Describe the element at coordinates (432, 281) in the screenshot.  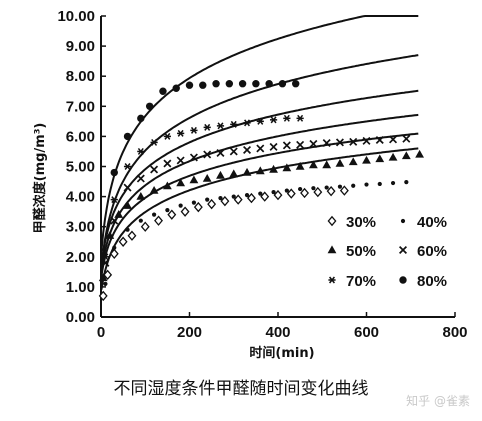
I see `legend-label: 80%` at that location.